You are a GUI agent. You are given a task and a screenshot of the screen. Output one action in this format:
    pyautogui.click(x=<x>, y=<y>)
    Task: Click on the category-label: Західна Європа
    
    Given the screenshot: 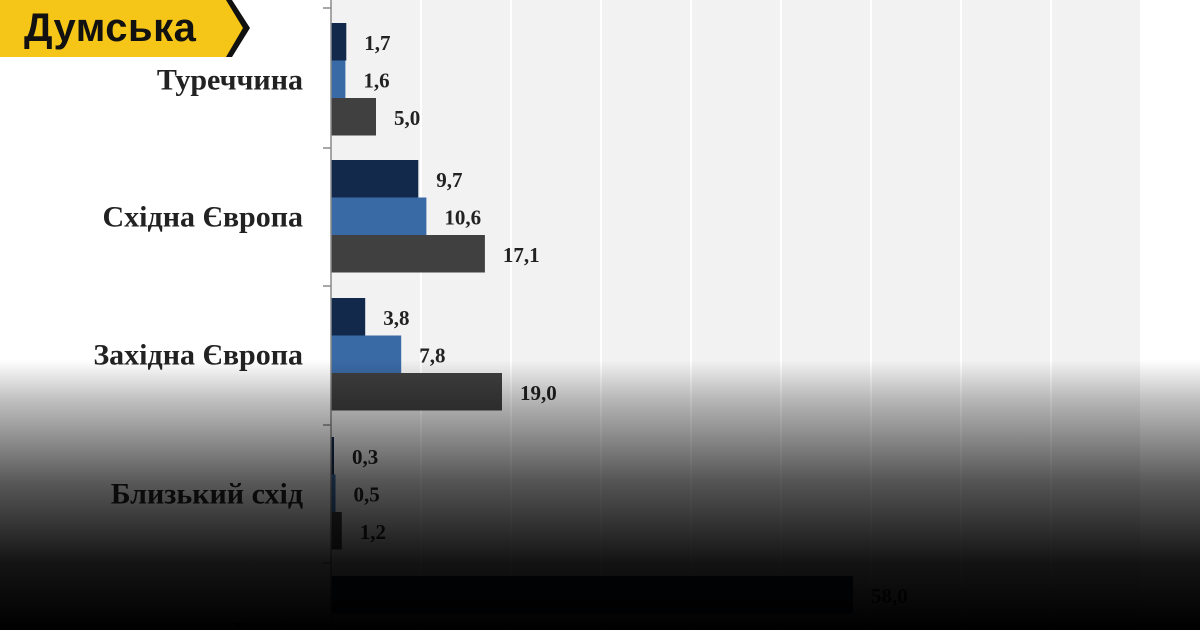 What is the action you would take?
    pyautogui.click(x=198, y=354)
    